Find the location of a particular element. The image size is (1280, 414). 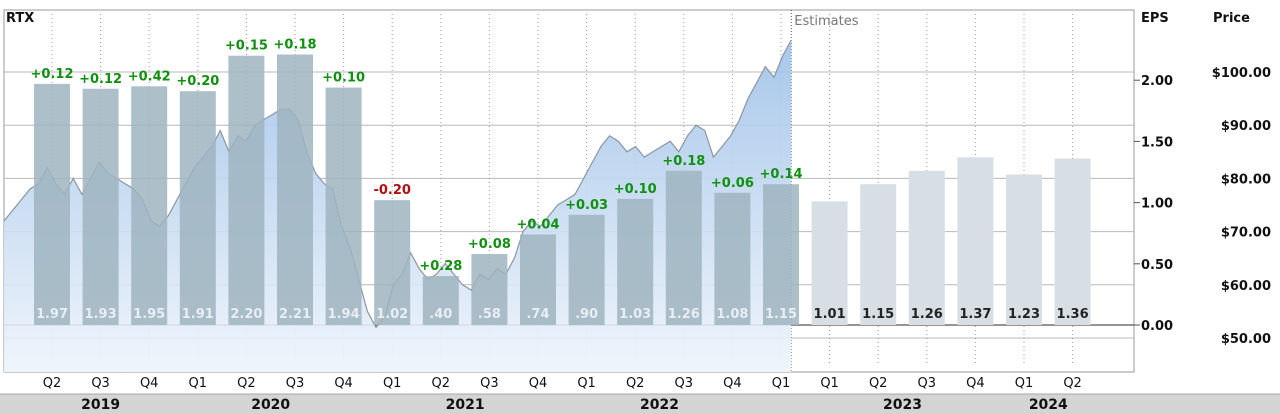

eps-surprise-label: +0.15 is located at coordinates (246, 46).